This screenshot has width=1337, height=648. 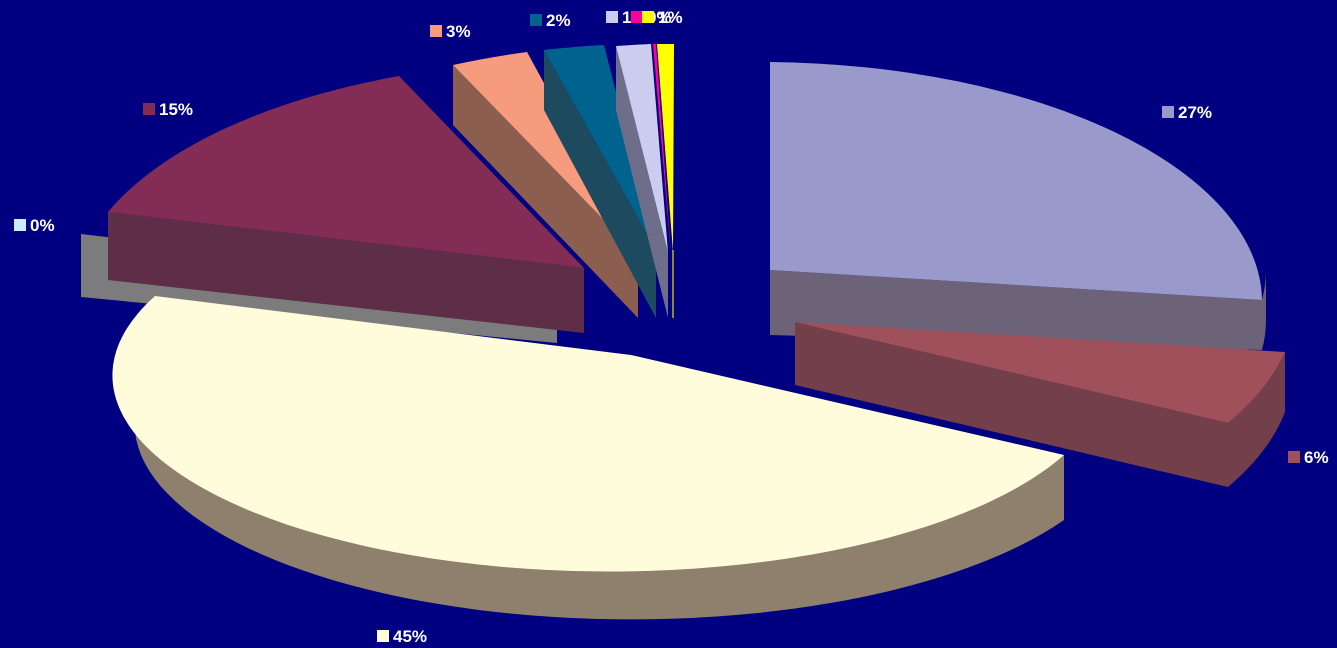 I want to click on slice-2-percent, so click(x=600, y=181).